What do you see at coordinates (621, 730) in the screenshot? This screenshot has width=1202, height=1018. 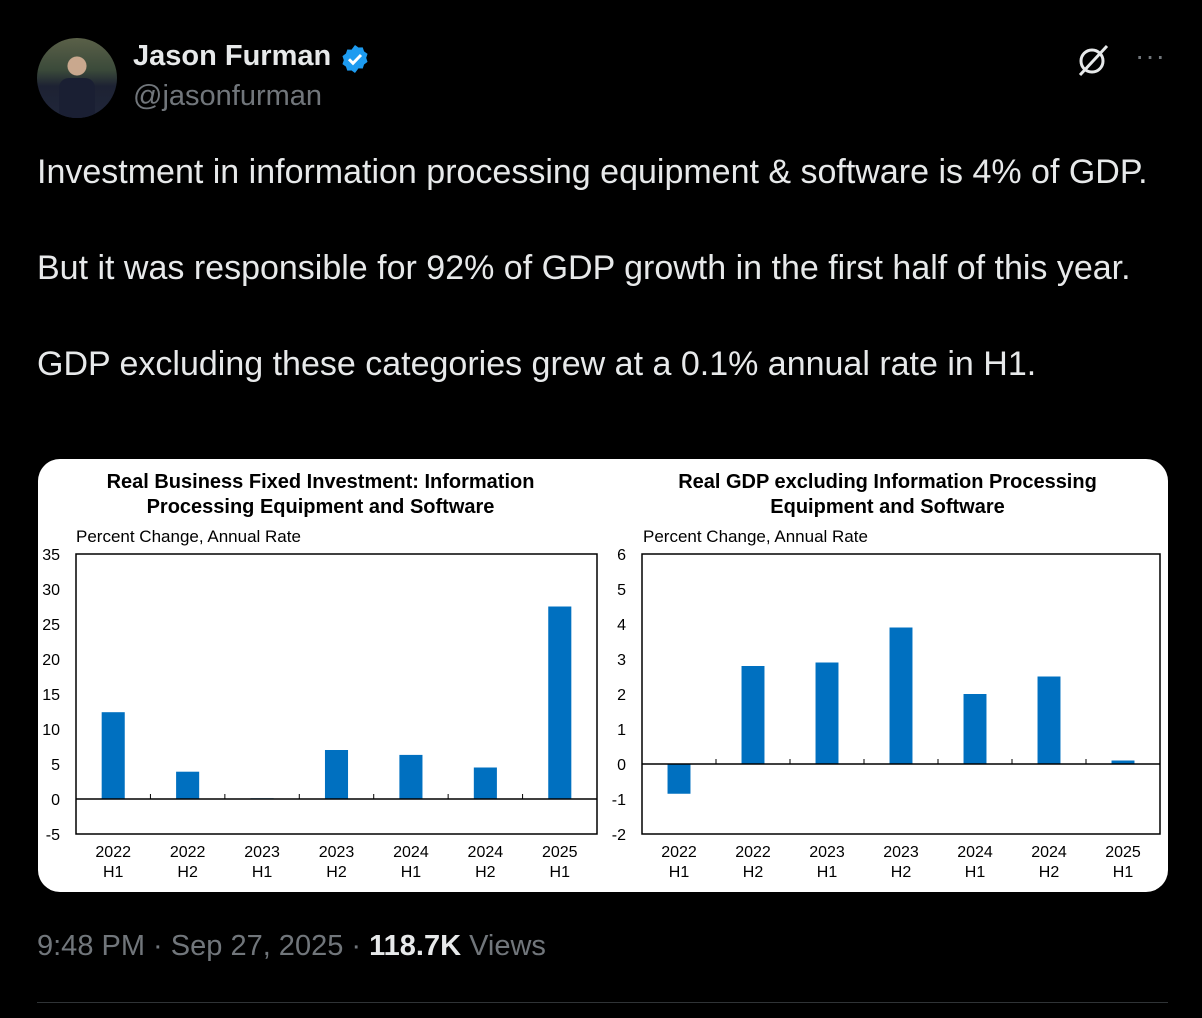 I see `y-tick-label: 1` at bounding box center [621, 730].